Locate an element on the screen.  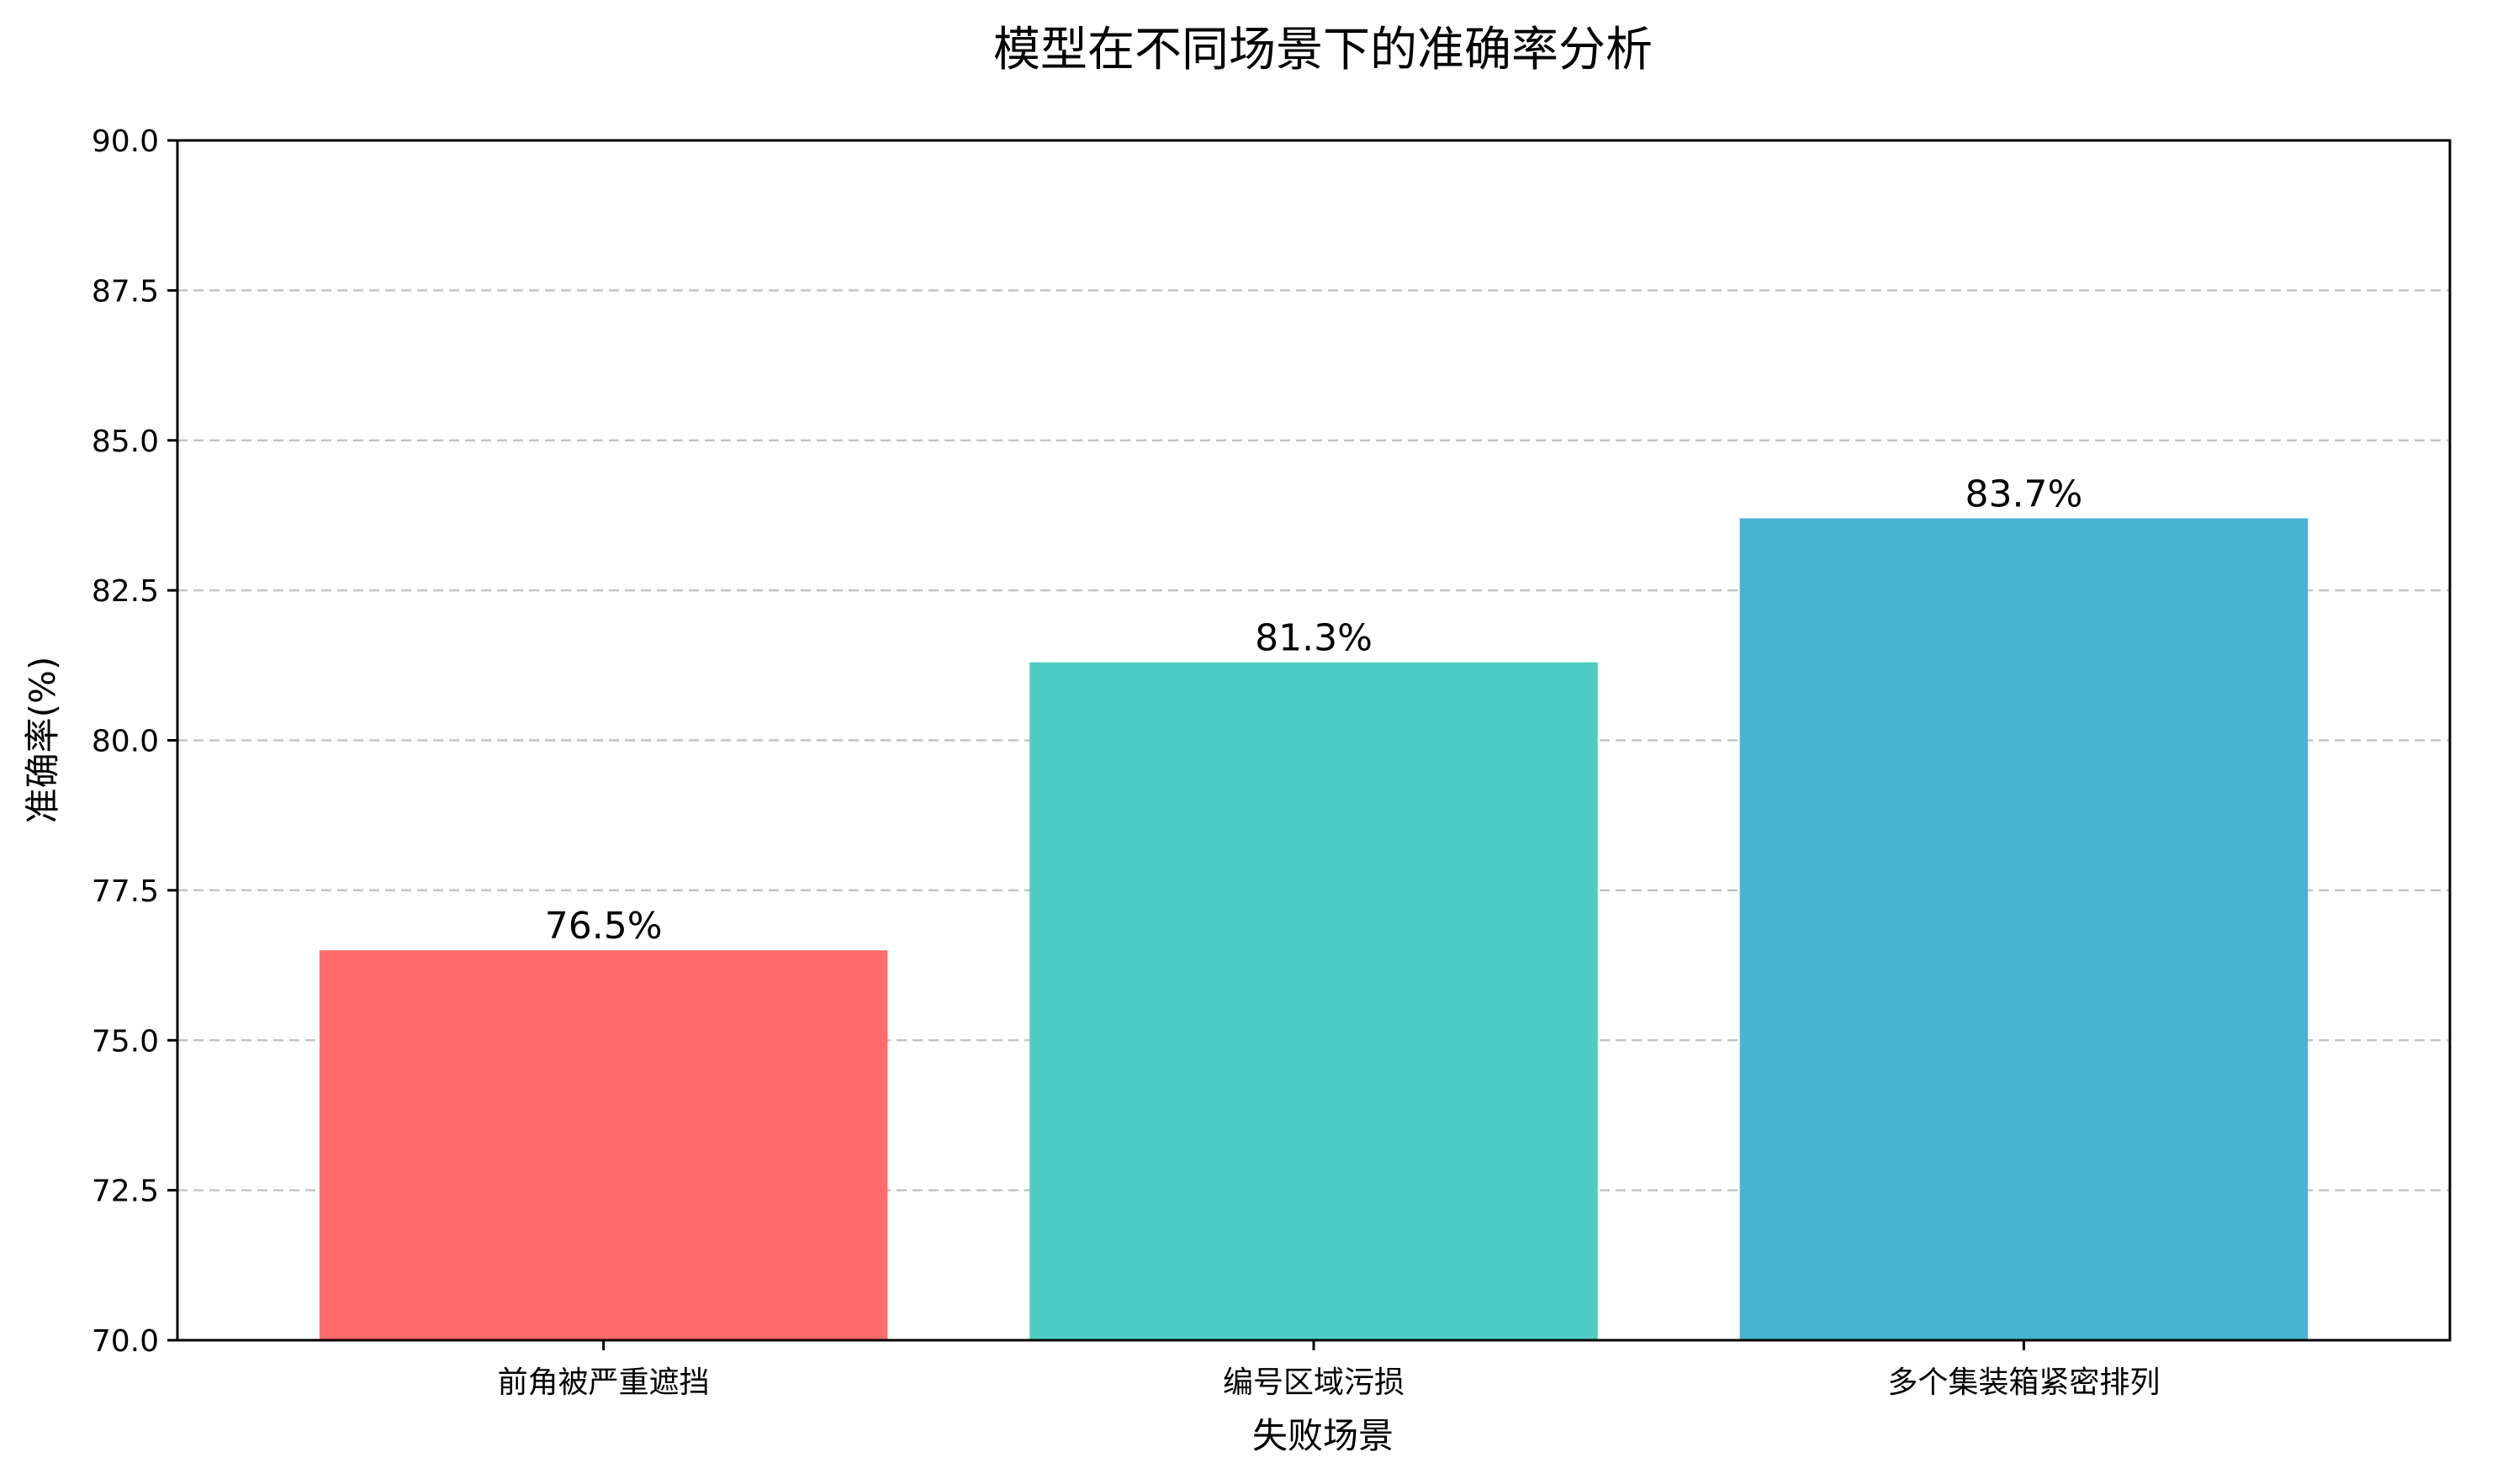
y-tick-label: 72.5 is located at coordinates (126, 1192).